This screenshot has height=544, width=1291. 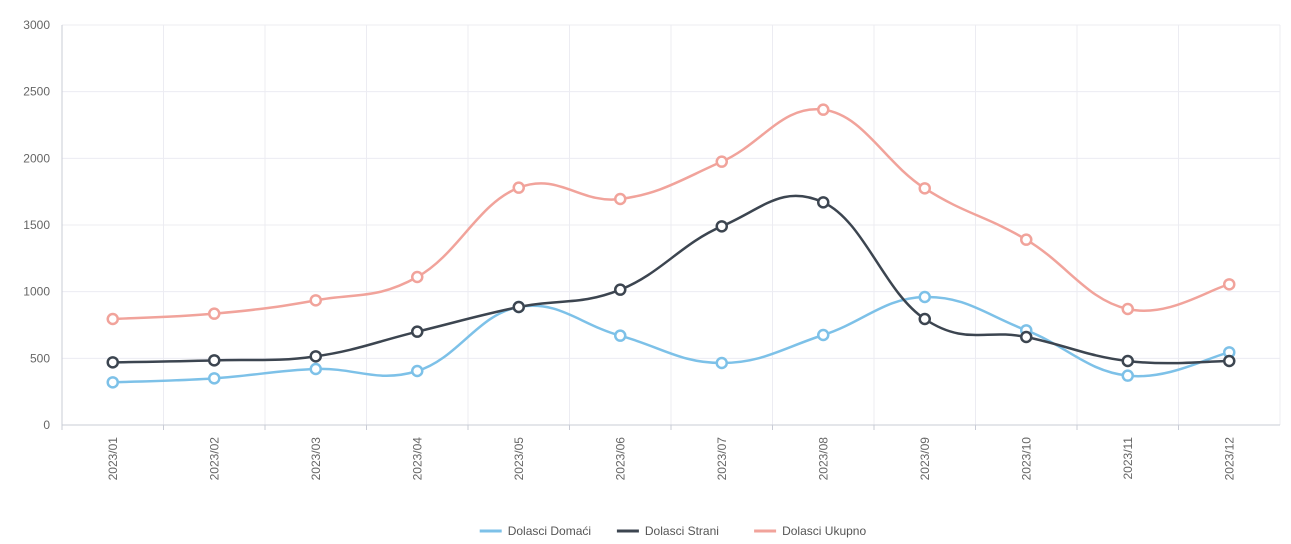 What do you see at coordinates (1026, 459) in the screenshot?
I see `x-tick-label: 2023/10` at bounding box center [1026, 459].